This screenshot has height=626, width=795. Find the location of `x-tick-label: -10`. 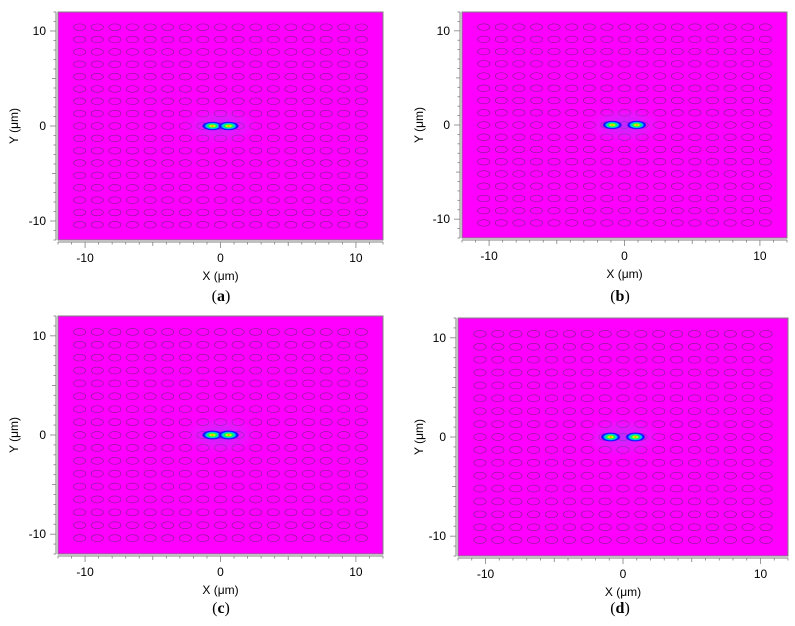

x-tick-label: -10 is located at coordinates (489, 256).